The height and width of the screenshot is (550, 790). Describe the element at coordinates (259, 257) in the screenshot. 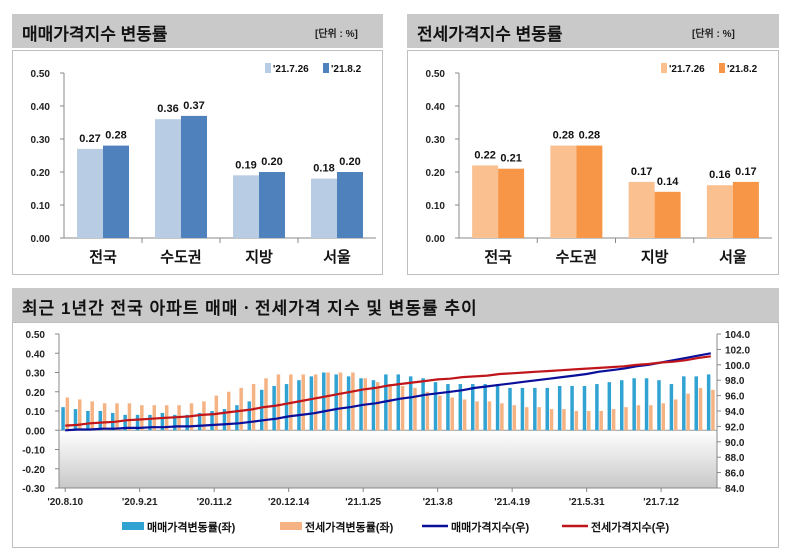

I see `sale-change-category-label: 지방` at that location.